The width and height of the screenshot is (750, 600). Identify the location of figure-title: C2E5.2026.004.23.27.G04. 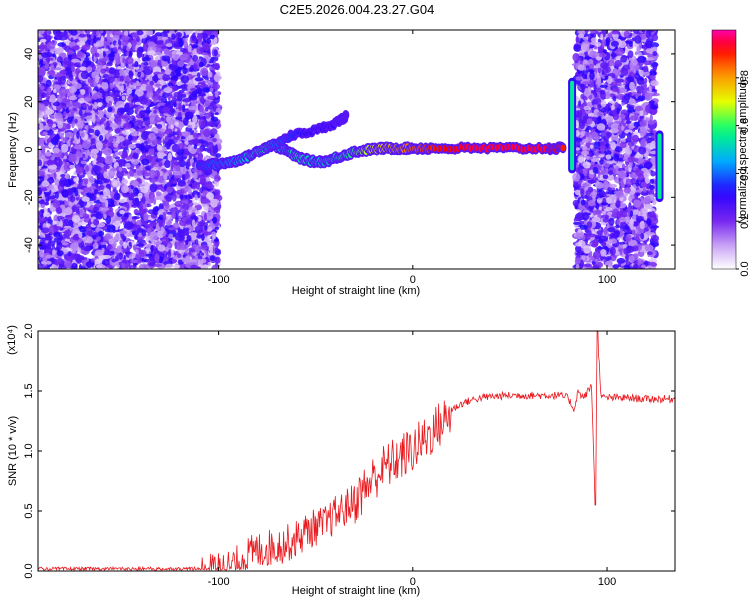
(357, 9).